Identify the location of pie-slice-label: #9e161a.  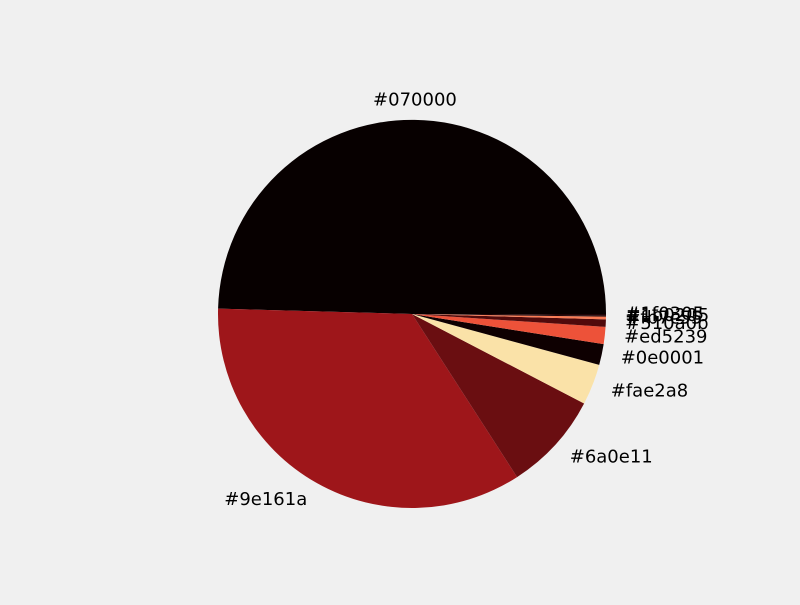
(265, 499).